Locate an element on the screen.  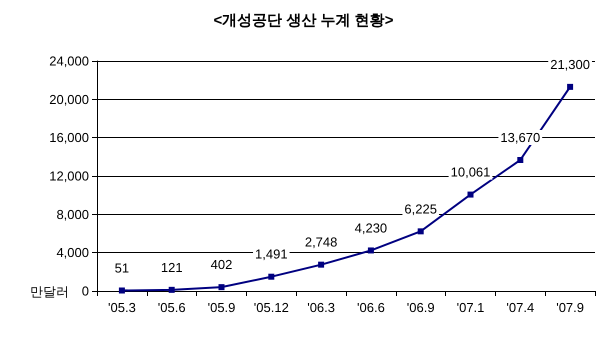
y-axis-title: 만달러 is located at coordinates (49, 291).